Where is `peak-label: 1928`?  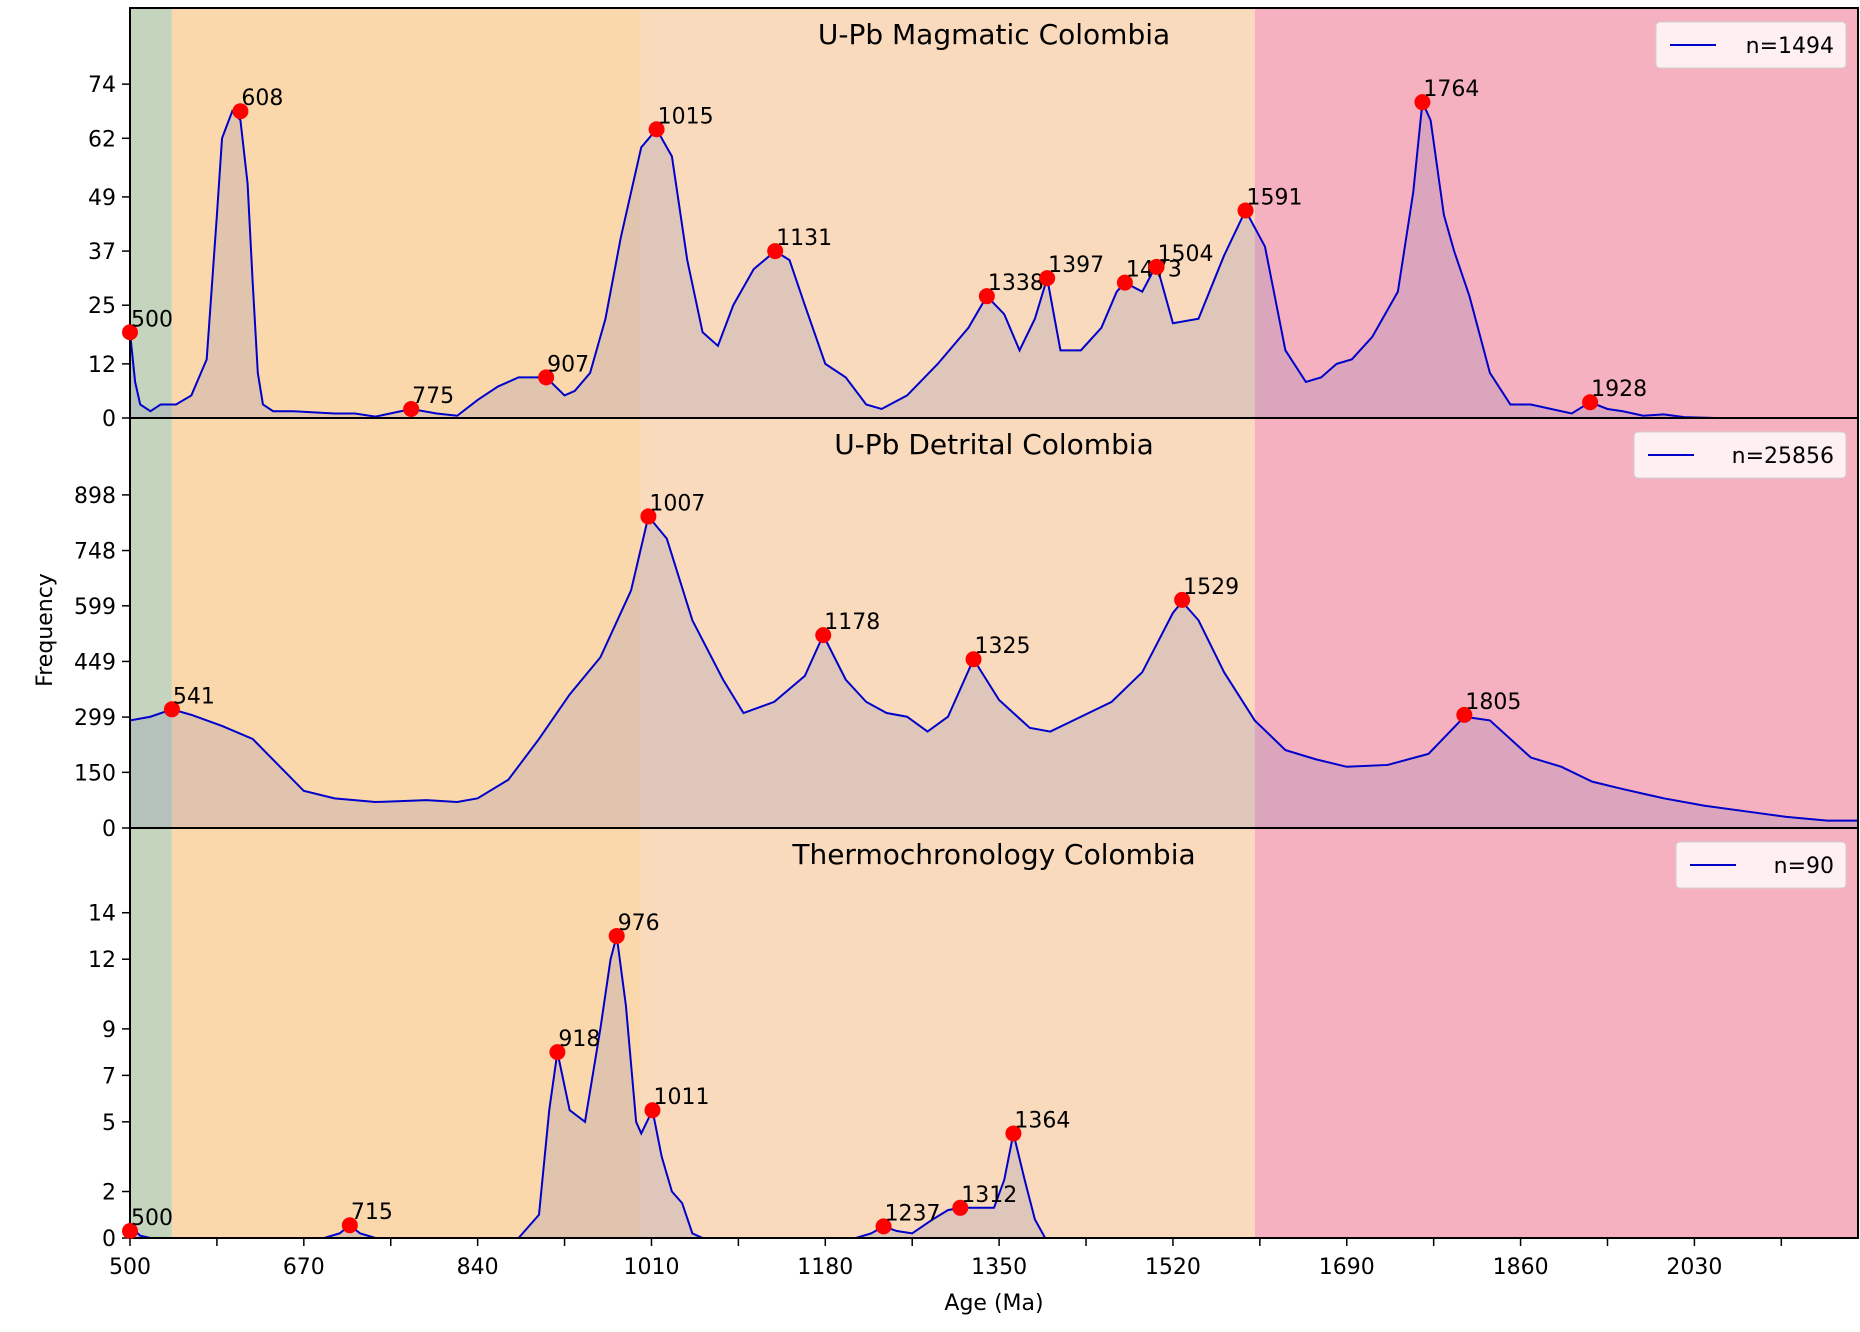 peak-label: 1928 is located at coordinates (1619, 389).